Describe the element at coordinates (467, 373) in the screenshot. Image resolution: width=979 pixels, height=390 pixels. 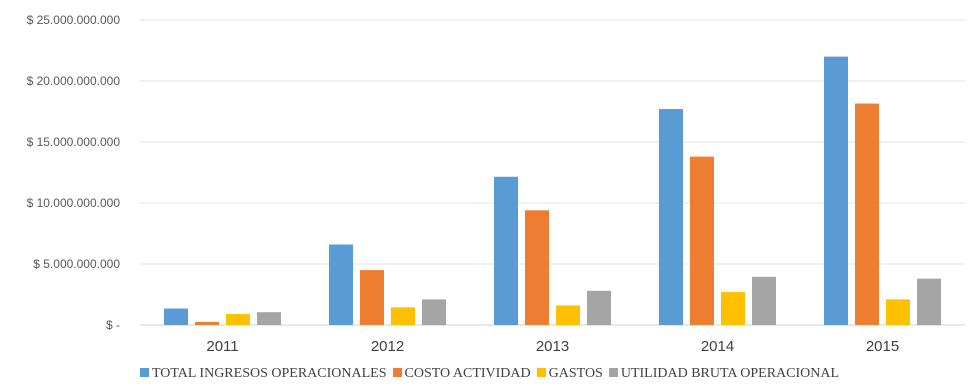
I see `legend-label: COSTO ACTIVIDAD` at that location.